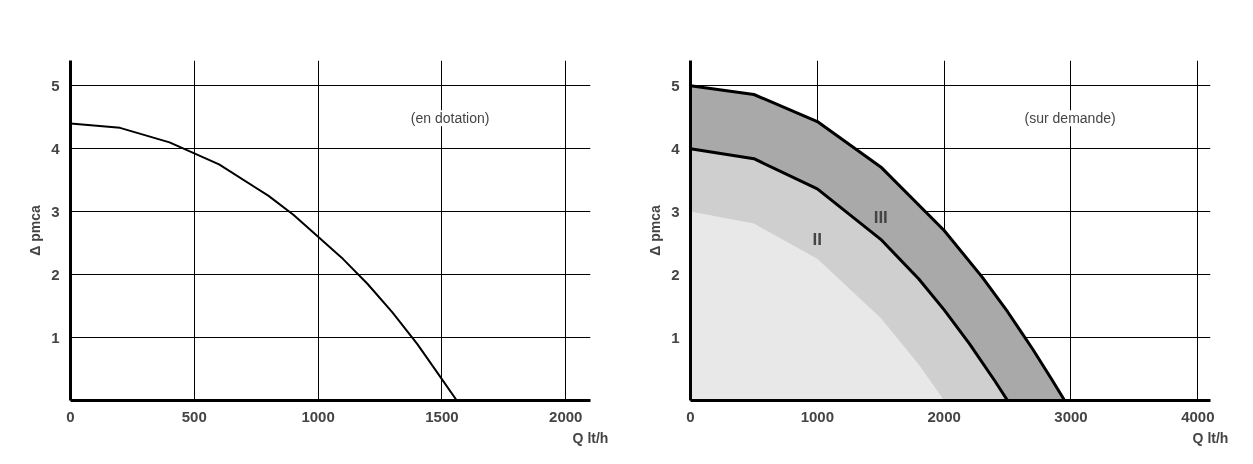  What do you see at coordinates (817, 239) in the screenshot?
I see `series-label: II` at bounding box center [817, 239].